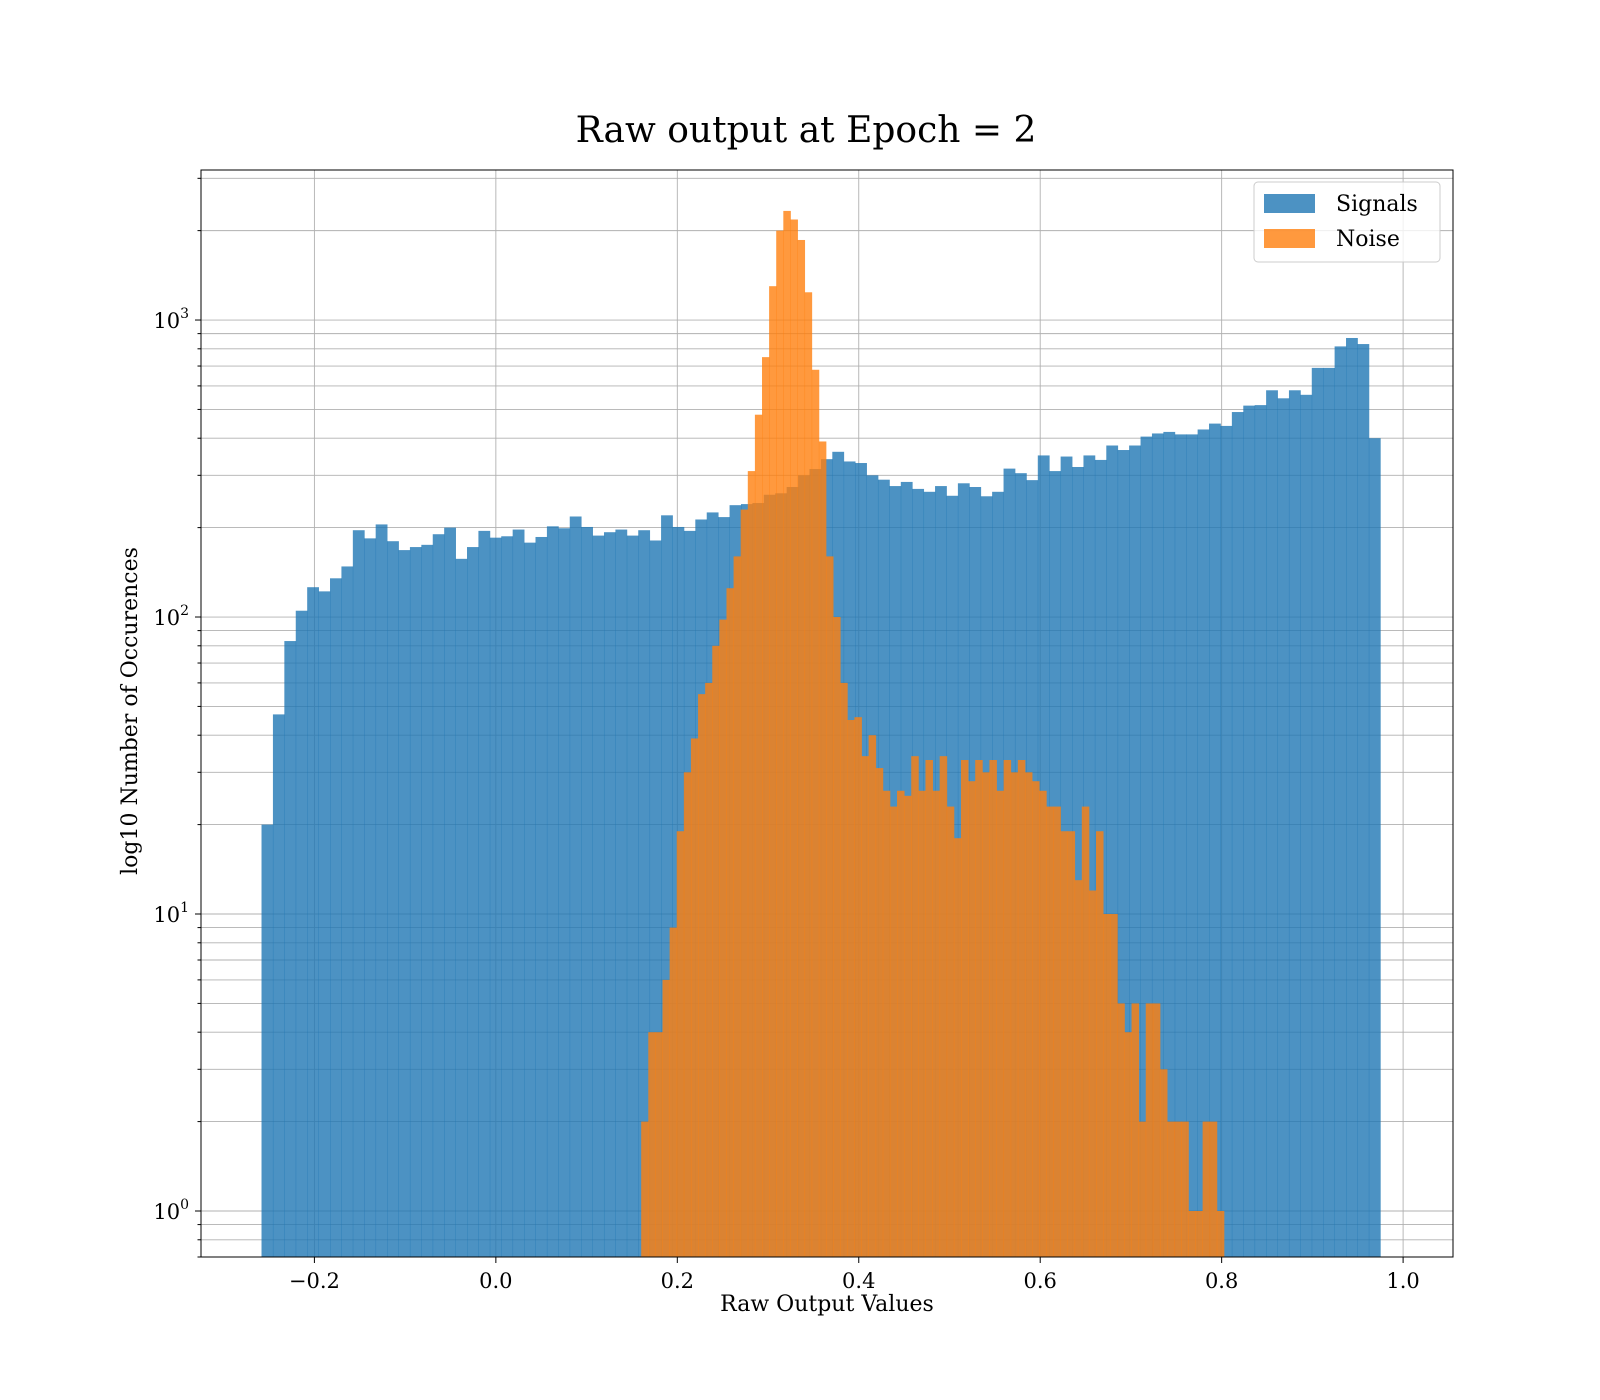  Describe the element at coordinates (1289, 238) in the screenshot. I see `legend-swatch-noise` at that location.